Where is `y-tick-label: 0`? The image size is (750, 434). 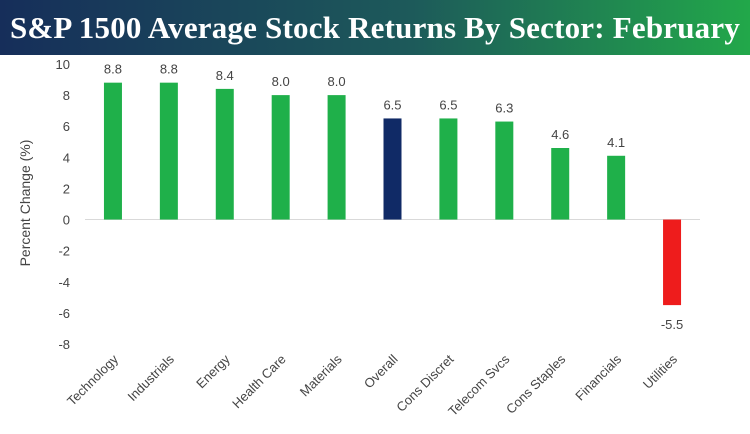
y-tick-label: 0 is located at coordinates (66, 220).